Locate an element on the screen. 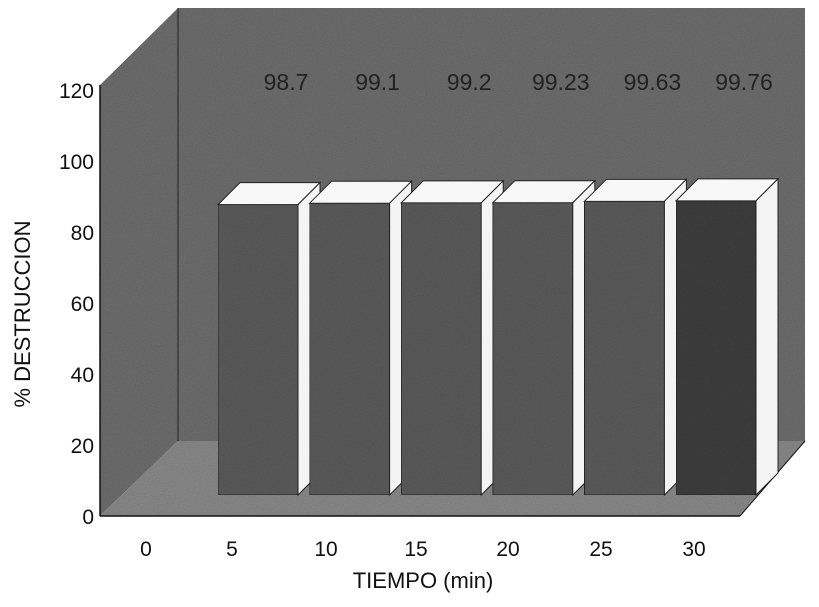  y-tick-label: 80 is located at coordinates (82, 233).